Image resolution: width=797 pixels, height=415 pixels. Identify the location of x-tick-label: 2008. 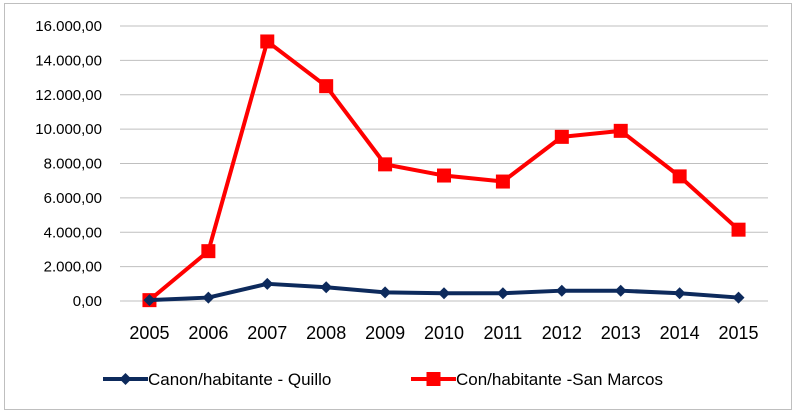
(326, 333).